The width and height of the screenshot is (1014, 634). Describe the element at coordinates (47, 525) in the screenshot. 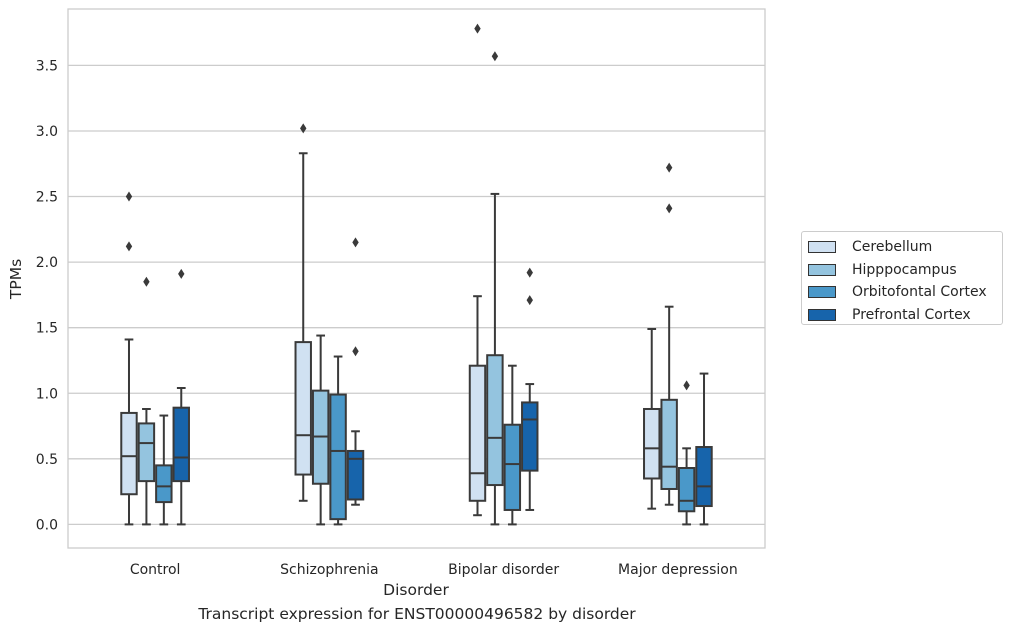

I see `y-tick-label: 0.0` at that location.